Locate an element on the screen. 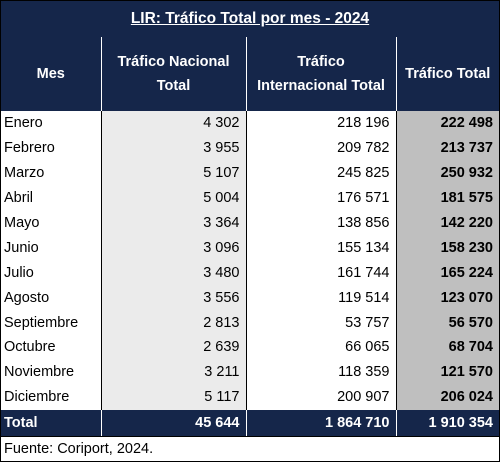 This screenshot has width=500, height=465. cell-internacional: 218 196 is located at coordinates (320, 123).